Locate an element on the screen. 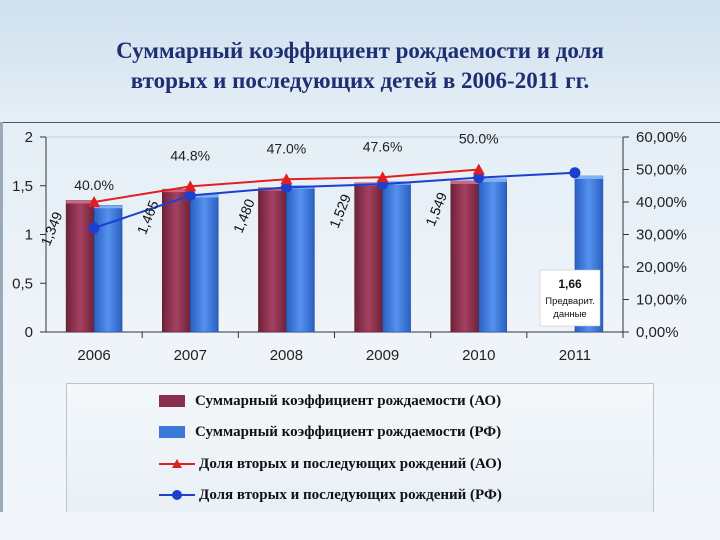  legend-item-rf-line: Доля вторых и последующих рождений (РФ) is located at coordinates (330, 495).